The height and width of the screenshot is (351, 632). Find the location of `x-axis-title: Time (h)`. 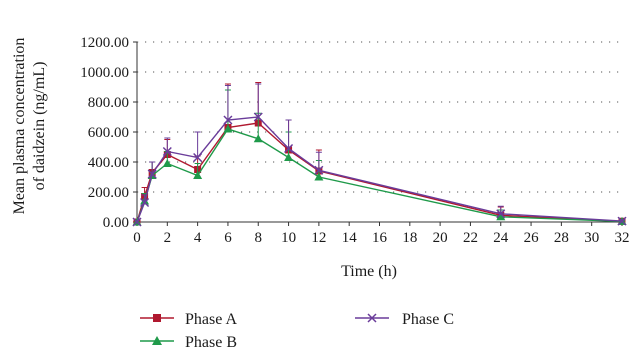

x-axis-title: Time (h) is located at coordinates (369, 271).